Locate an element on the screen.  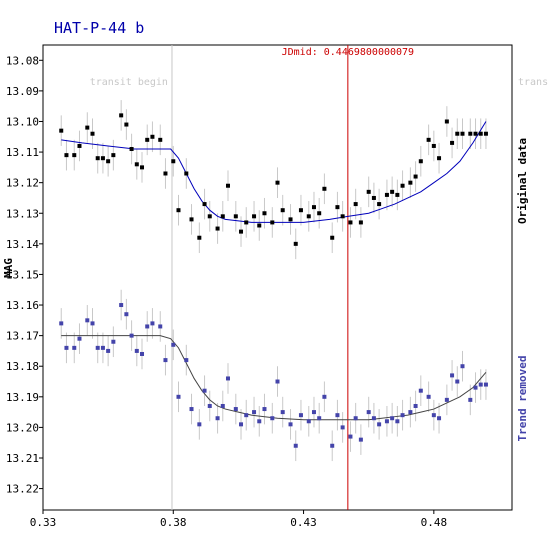
y-tick-label: 13.15 is located at coordinates (22, 274).